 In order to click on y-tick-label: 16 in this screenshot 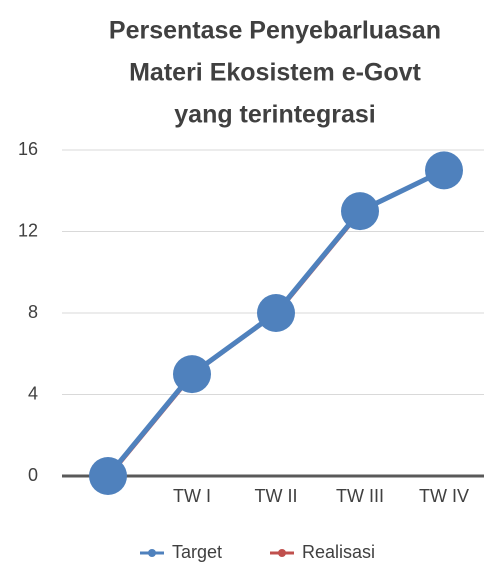, I will do `click(28, 149)`.